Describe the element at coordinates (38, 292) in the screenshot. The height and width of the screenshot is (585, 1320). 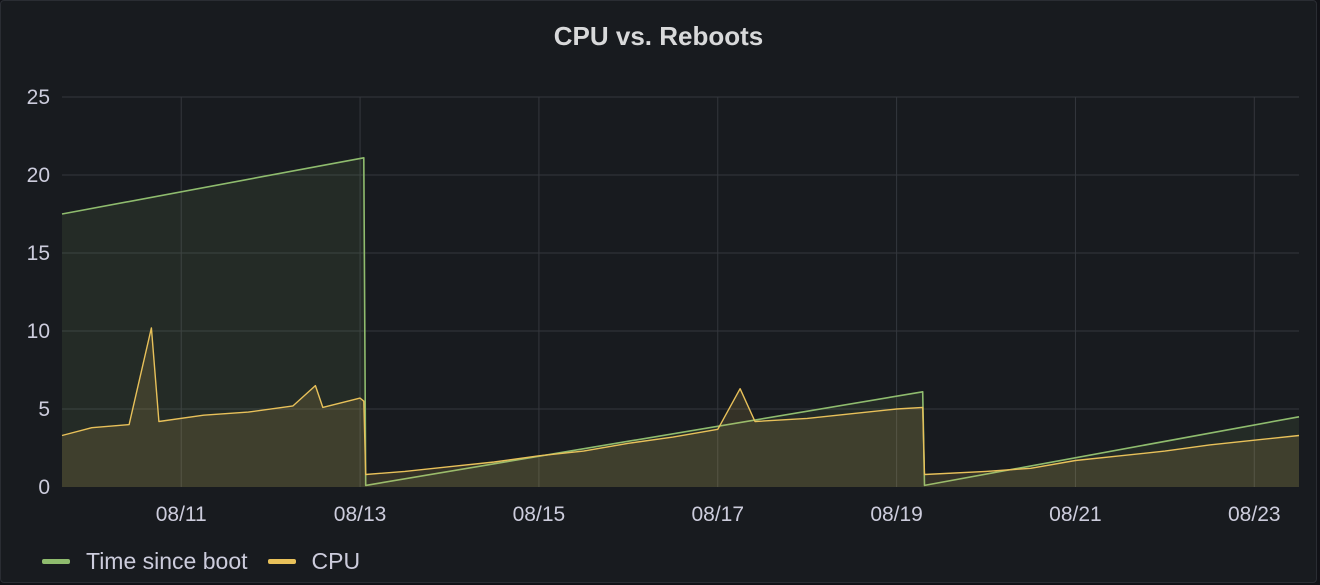
I see `y-axis: 0 5 10 15 20 25` at that location.